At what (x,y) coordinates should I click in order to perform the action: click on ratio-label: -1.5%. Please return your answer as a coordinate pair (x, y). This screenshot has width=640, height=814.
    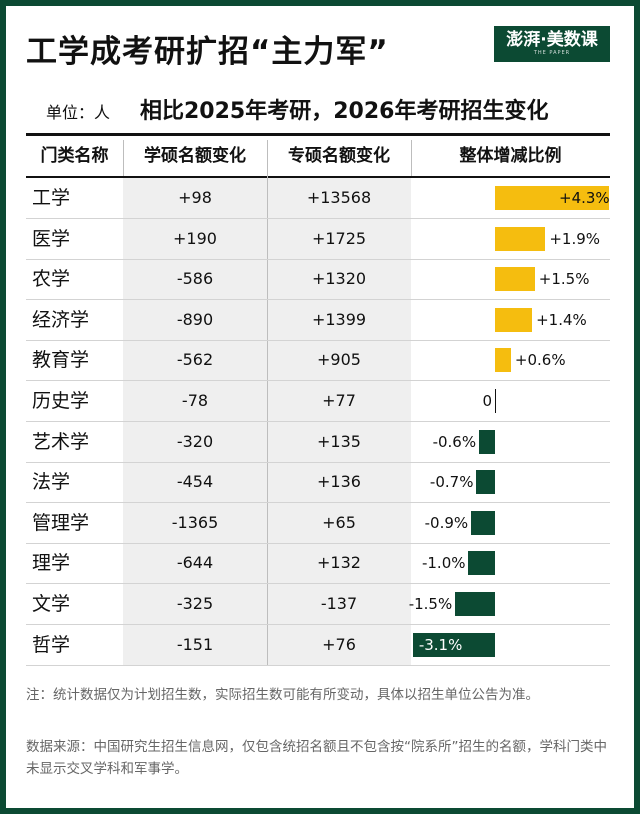
    Looking at the image, I should click on (430, 604).